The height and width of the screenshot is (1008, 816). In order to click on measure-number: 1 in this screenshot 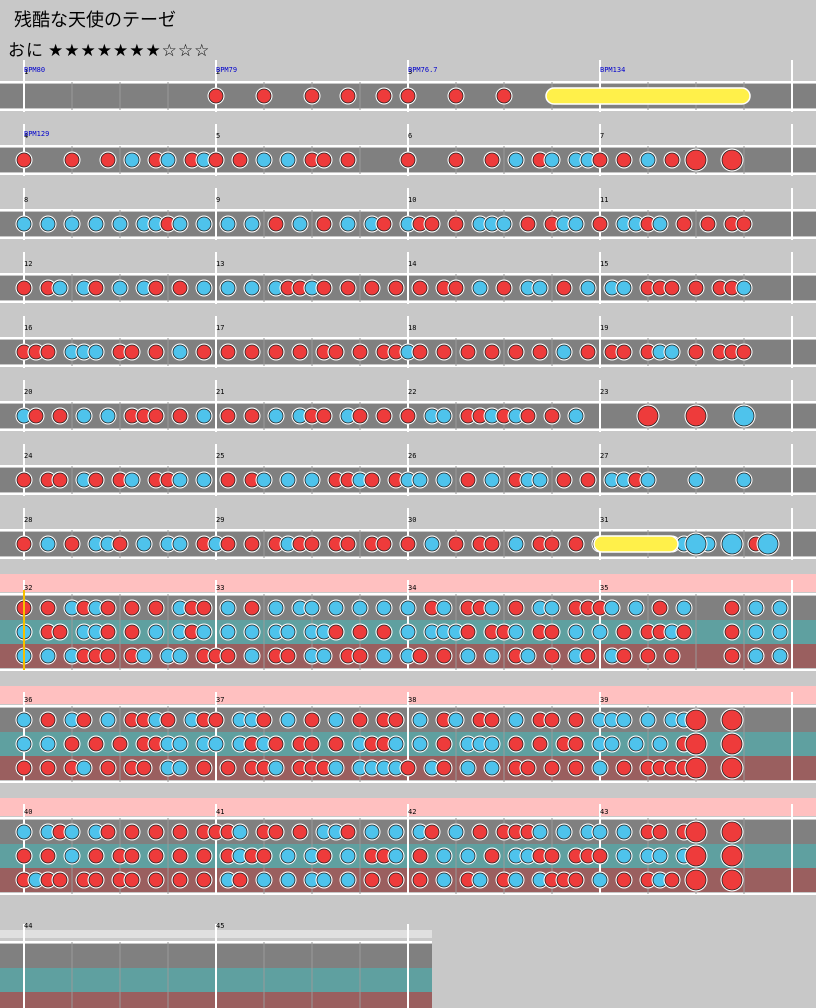, I will do `click(26, 72)`.